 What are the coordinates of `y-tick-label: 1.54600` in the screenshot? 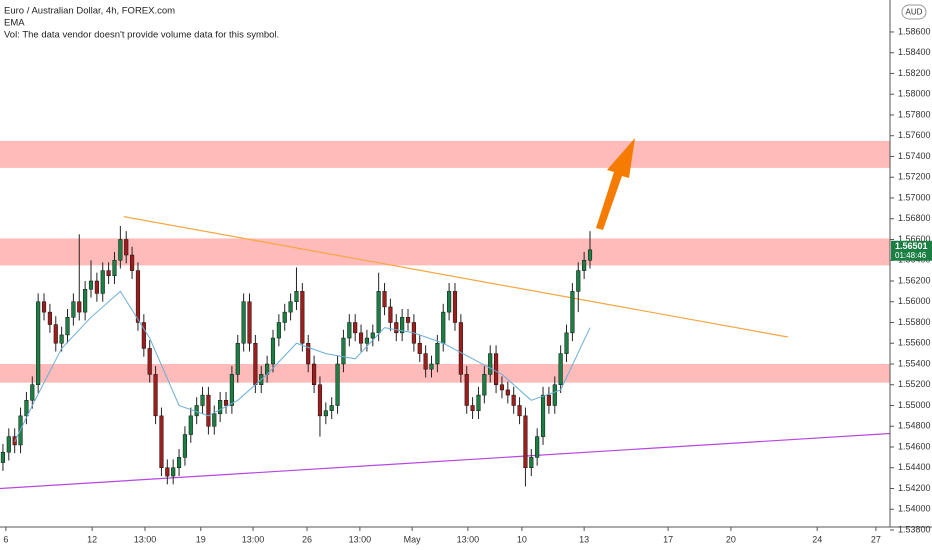 It's located at (914, 446).